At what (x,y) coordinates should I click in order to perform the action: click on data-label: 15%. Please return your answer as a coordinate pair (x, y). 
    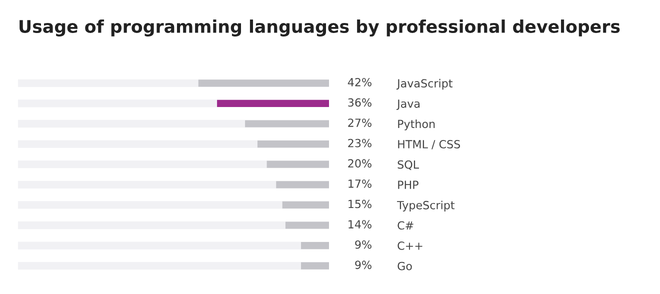
    Looking at the image, I should click on (360, 204).